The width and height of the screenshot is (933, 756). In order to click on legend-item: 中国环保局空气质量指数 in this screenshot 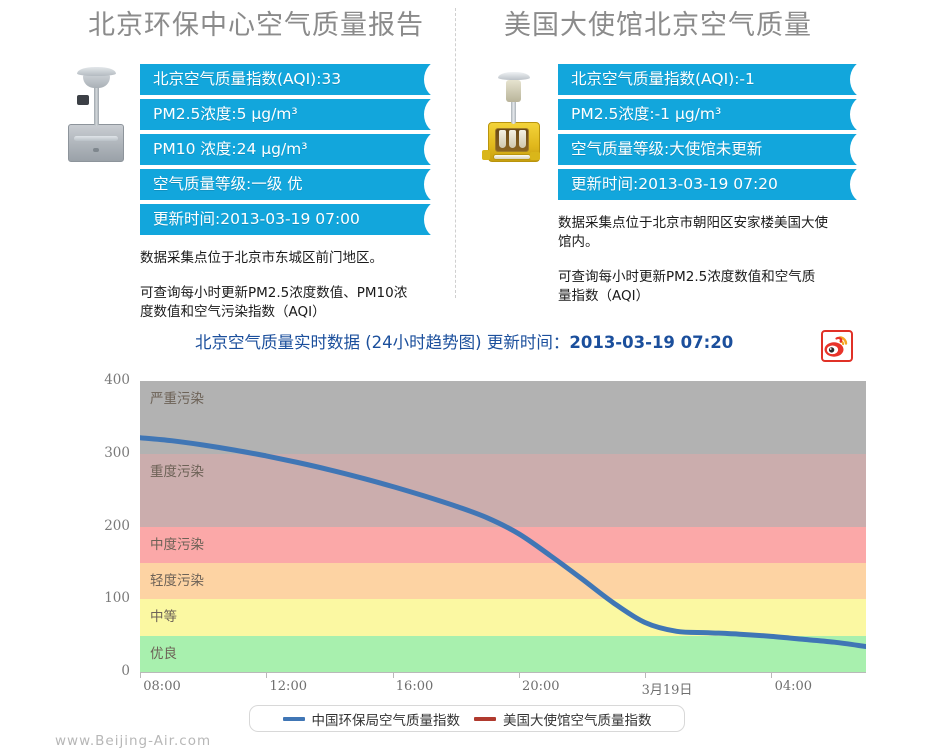, I will do `click(371, 719)`.